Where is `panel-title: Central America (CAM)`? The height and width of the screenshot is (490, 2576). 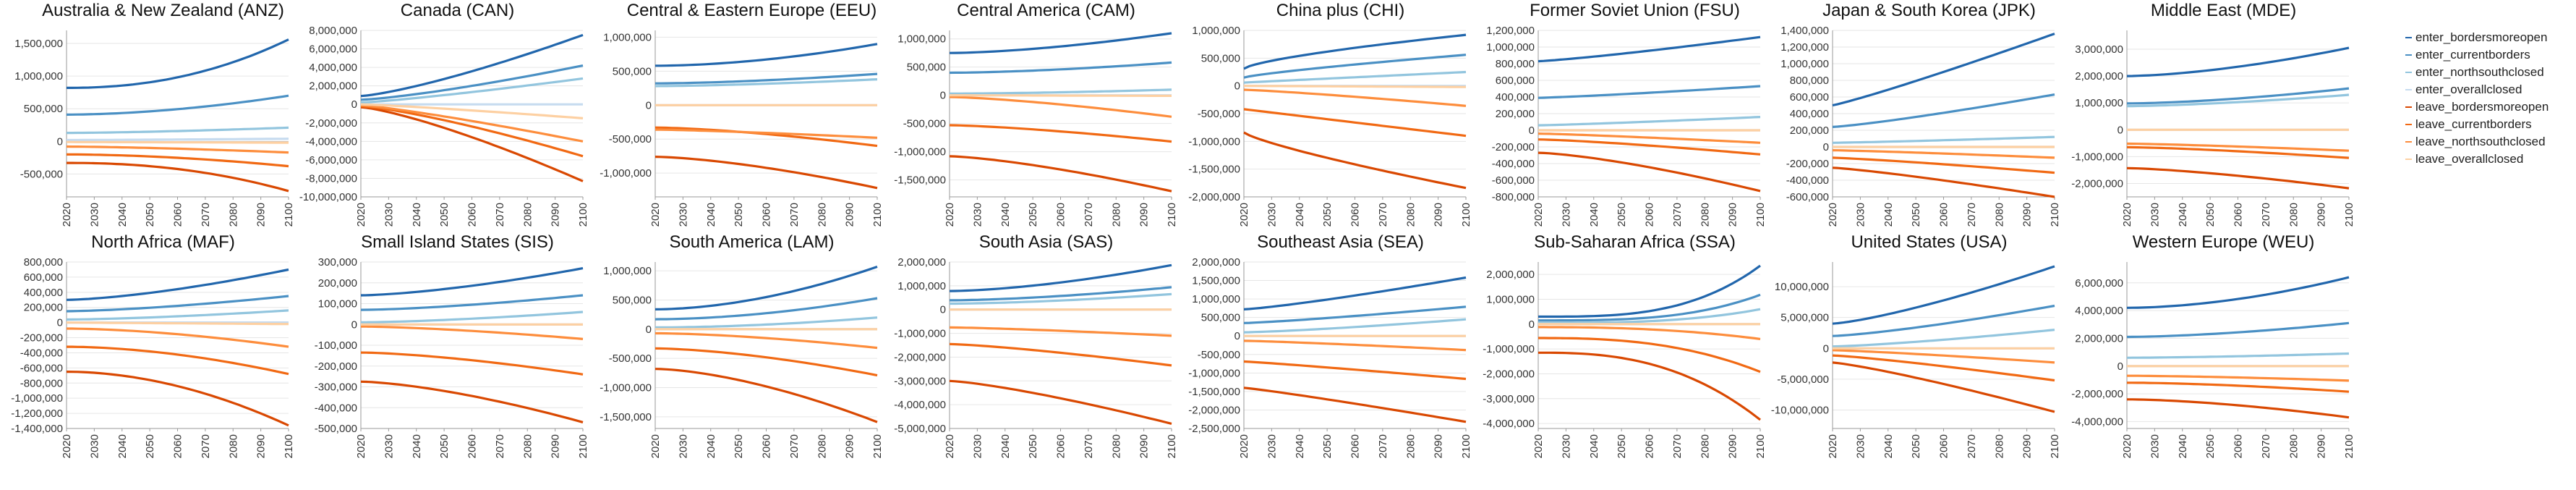
panel-title: Central America (CAM) is located at coordinates (1046, 10).